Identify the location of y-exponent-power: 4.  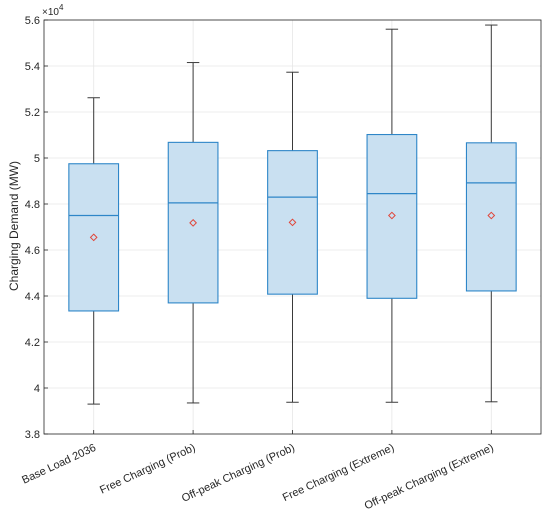
(61, 7).